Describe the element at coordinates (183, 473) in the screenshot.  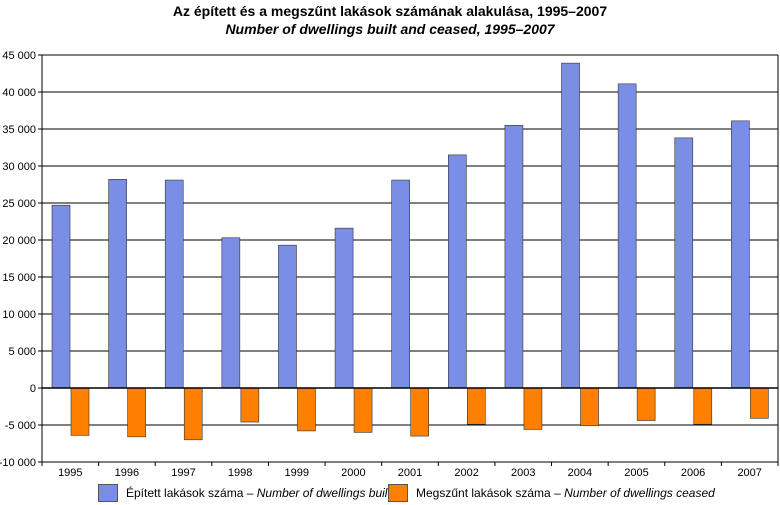
I see `x-tick-label: 1997` at that location.